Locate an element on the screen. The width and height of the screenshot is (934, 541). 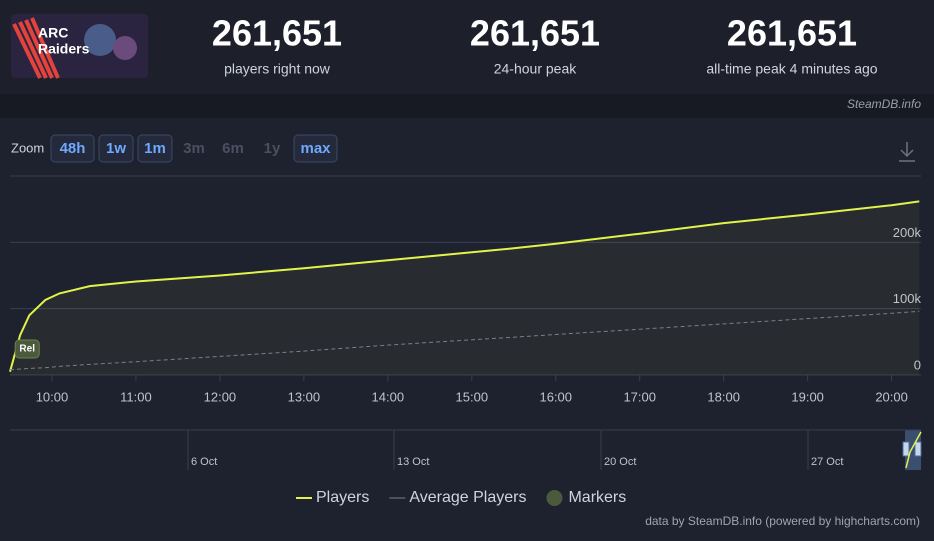
x-tick-label: 19:00 is located at coordinates (807, 396).